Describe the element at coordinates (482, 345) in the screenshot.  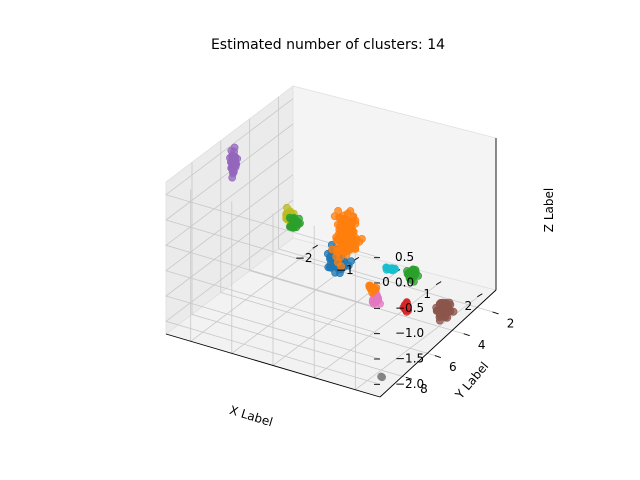
I see `y-tick-label: 4` at that location.